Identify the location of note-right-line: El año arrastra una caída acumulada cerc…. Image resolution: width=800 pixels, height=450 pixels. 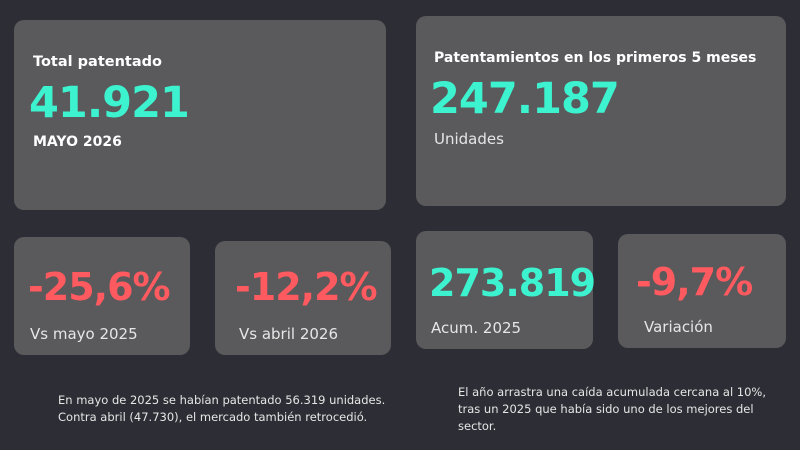
(612, 392).